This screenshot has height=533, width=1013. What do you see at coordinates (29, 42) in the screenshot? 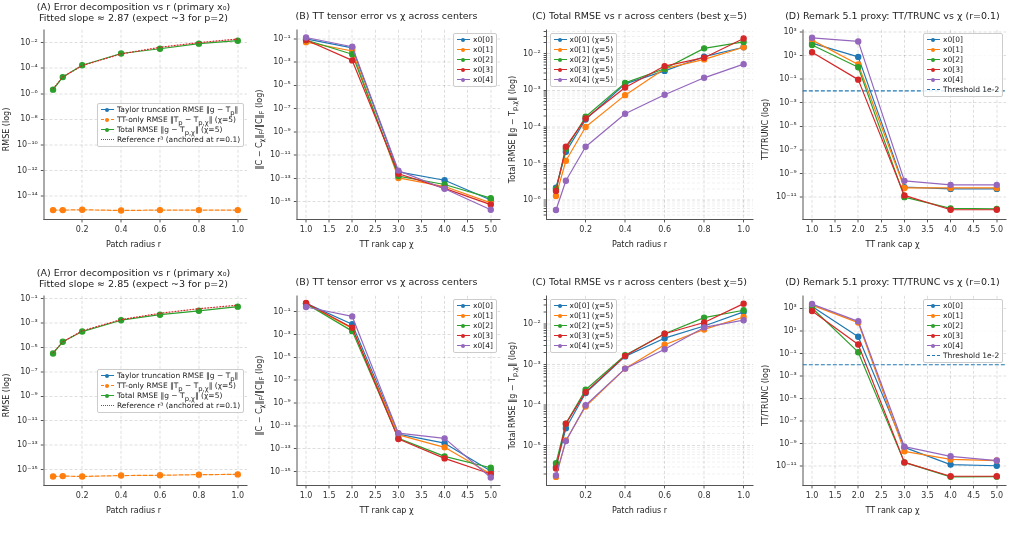
I see `y-tick-label: 10⁻²` at bounding box center [29, 42].